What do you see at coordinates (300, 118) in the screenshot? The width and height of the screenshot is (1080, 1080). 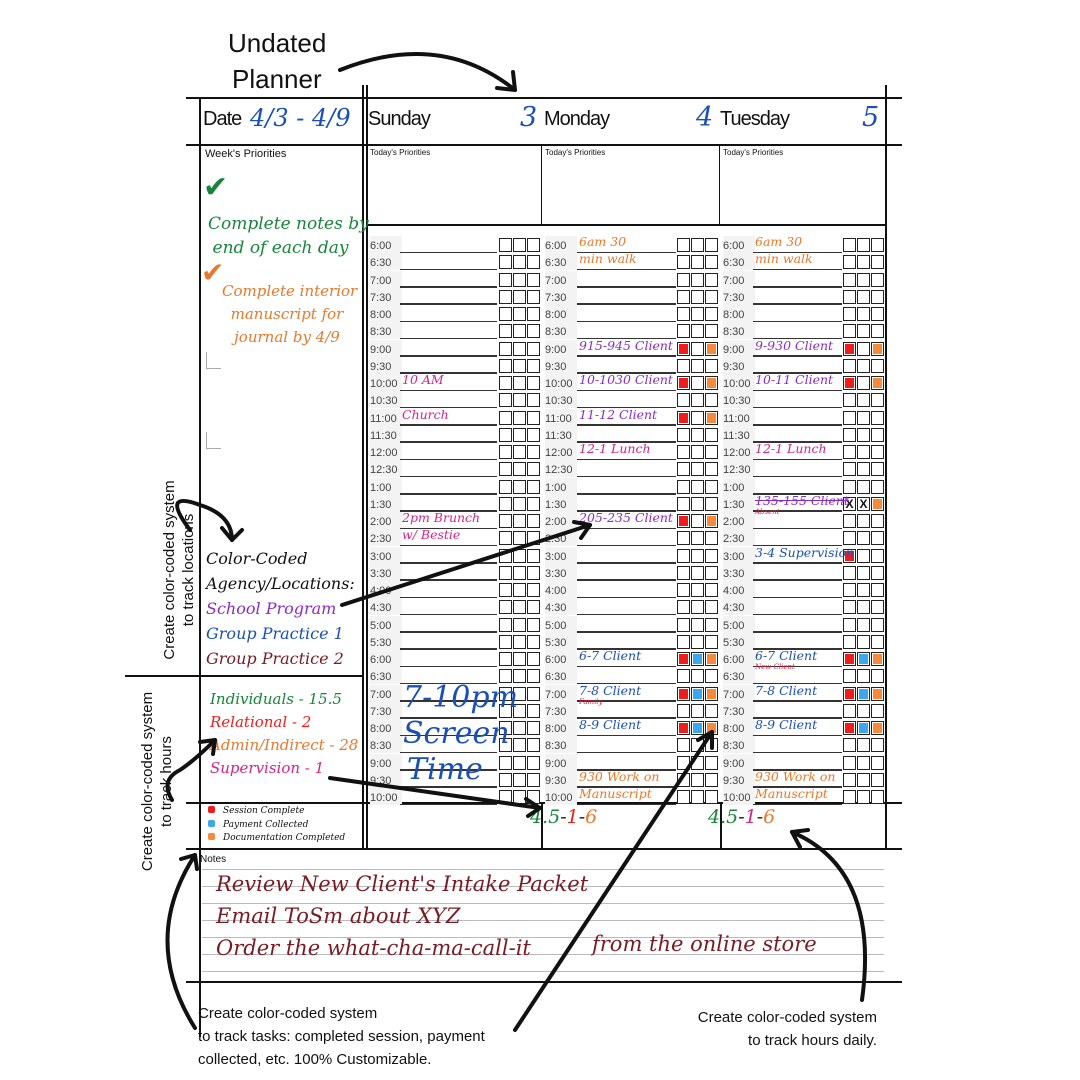 I see `date-range: 4/3 - 4/9` at bounding box center [300, 118].